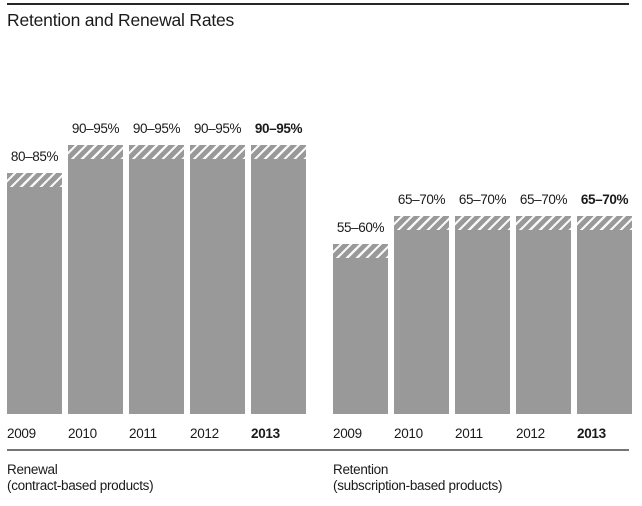 The height and width of the screenshot is (506, 642). Describe the element at coordinates (418, 485) in the screenshot. I see `group-subtitle-retention: (subscription-based products)` at that location.